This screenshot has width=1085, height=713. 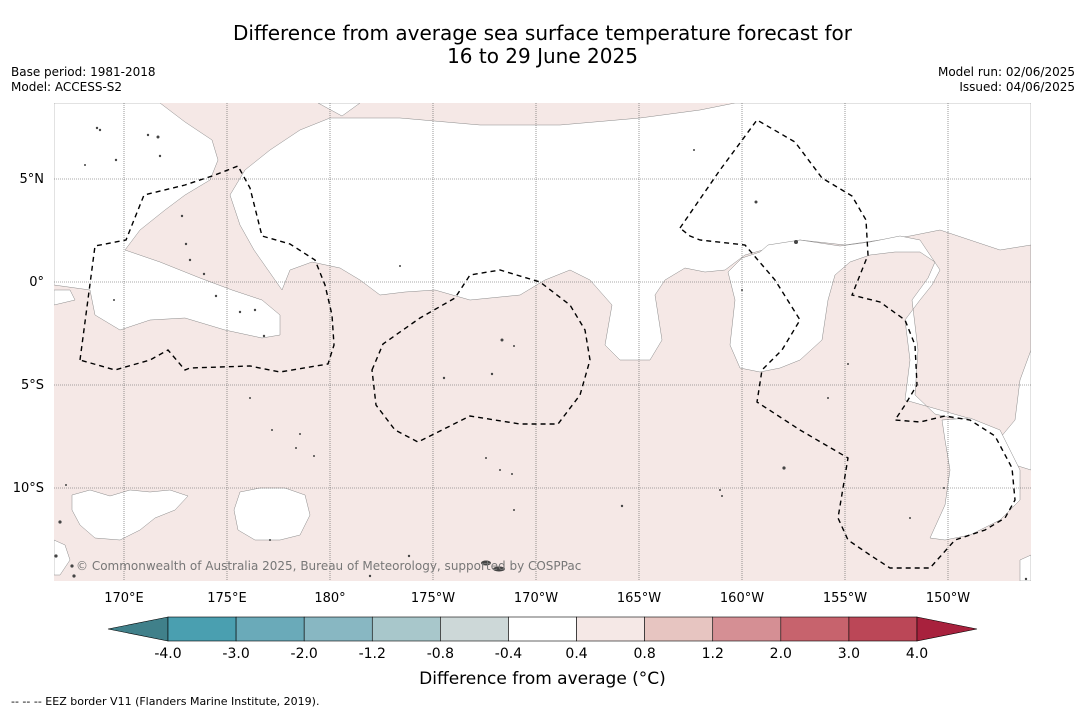 I want to click on colorbar-segments, so click(x=542, y=629).